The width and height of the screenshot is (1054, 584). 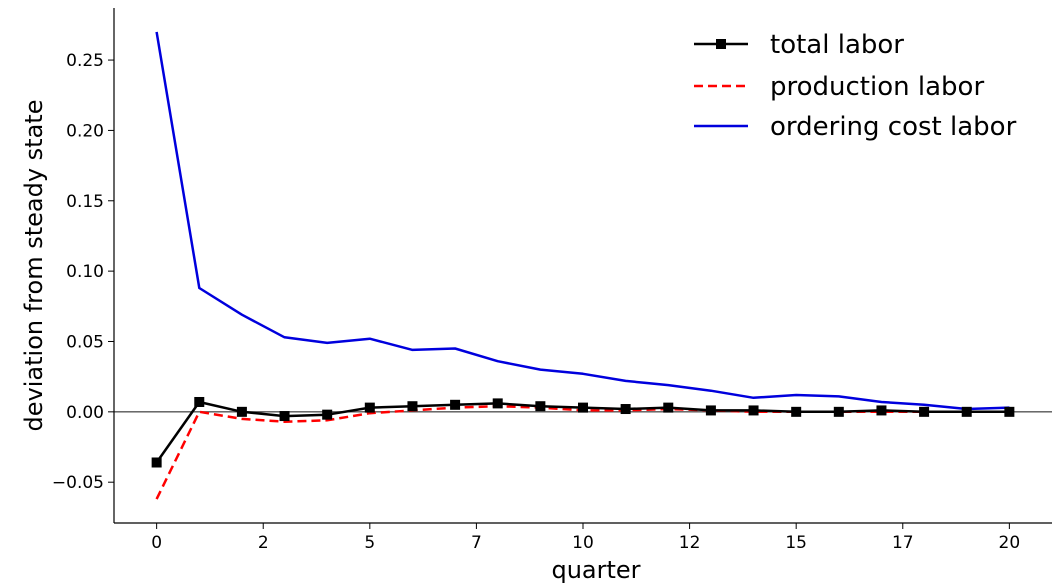 What do you see at coordinates (903, 543) in the screenshot?
I see `x-tick-label: 17` at bounding box center [903, 543].